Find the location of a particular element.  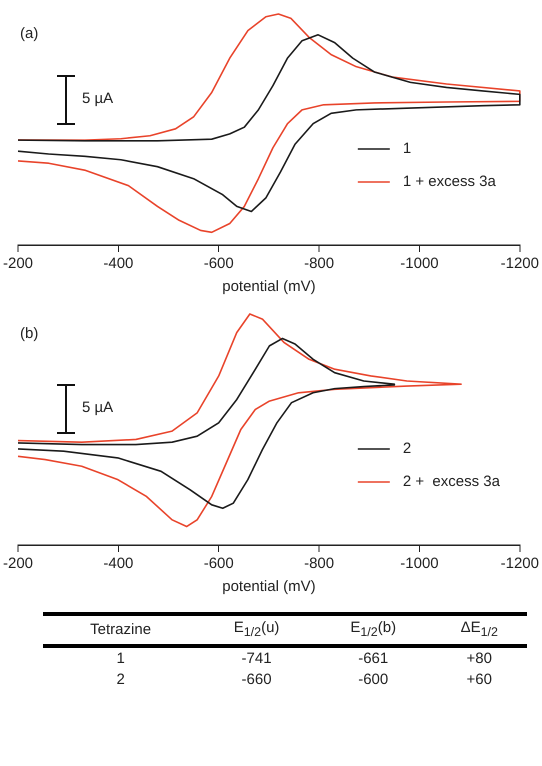

text: 1 is located at coordinates (120, 658).